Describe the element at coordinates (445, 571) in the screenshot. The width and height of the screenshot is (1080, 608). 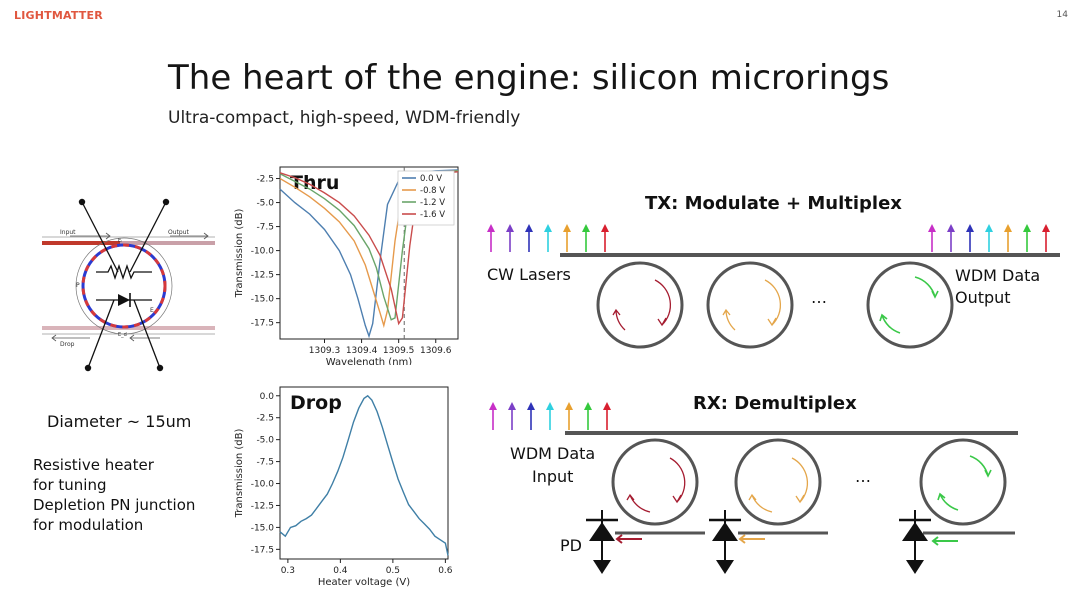
I see `x-tick-label: 0.6` at that location.